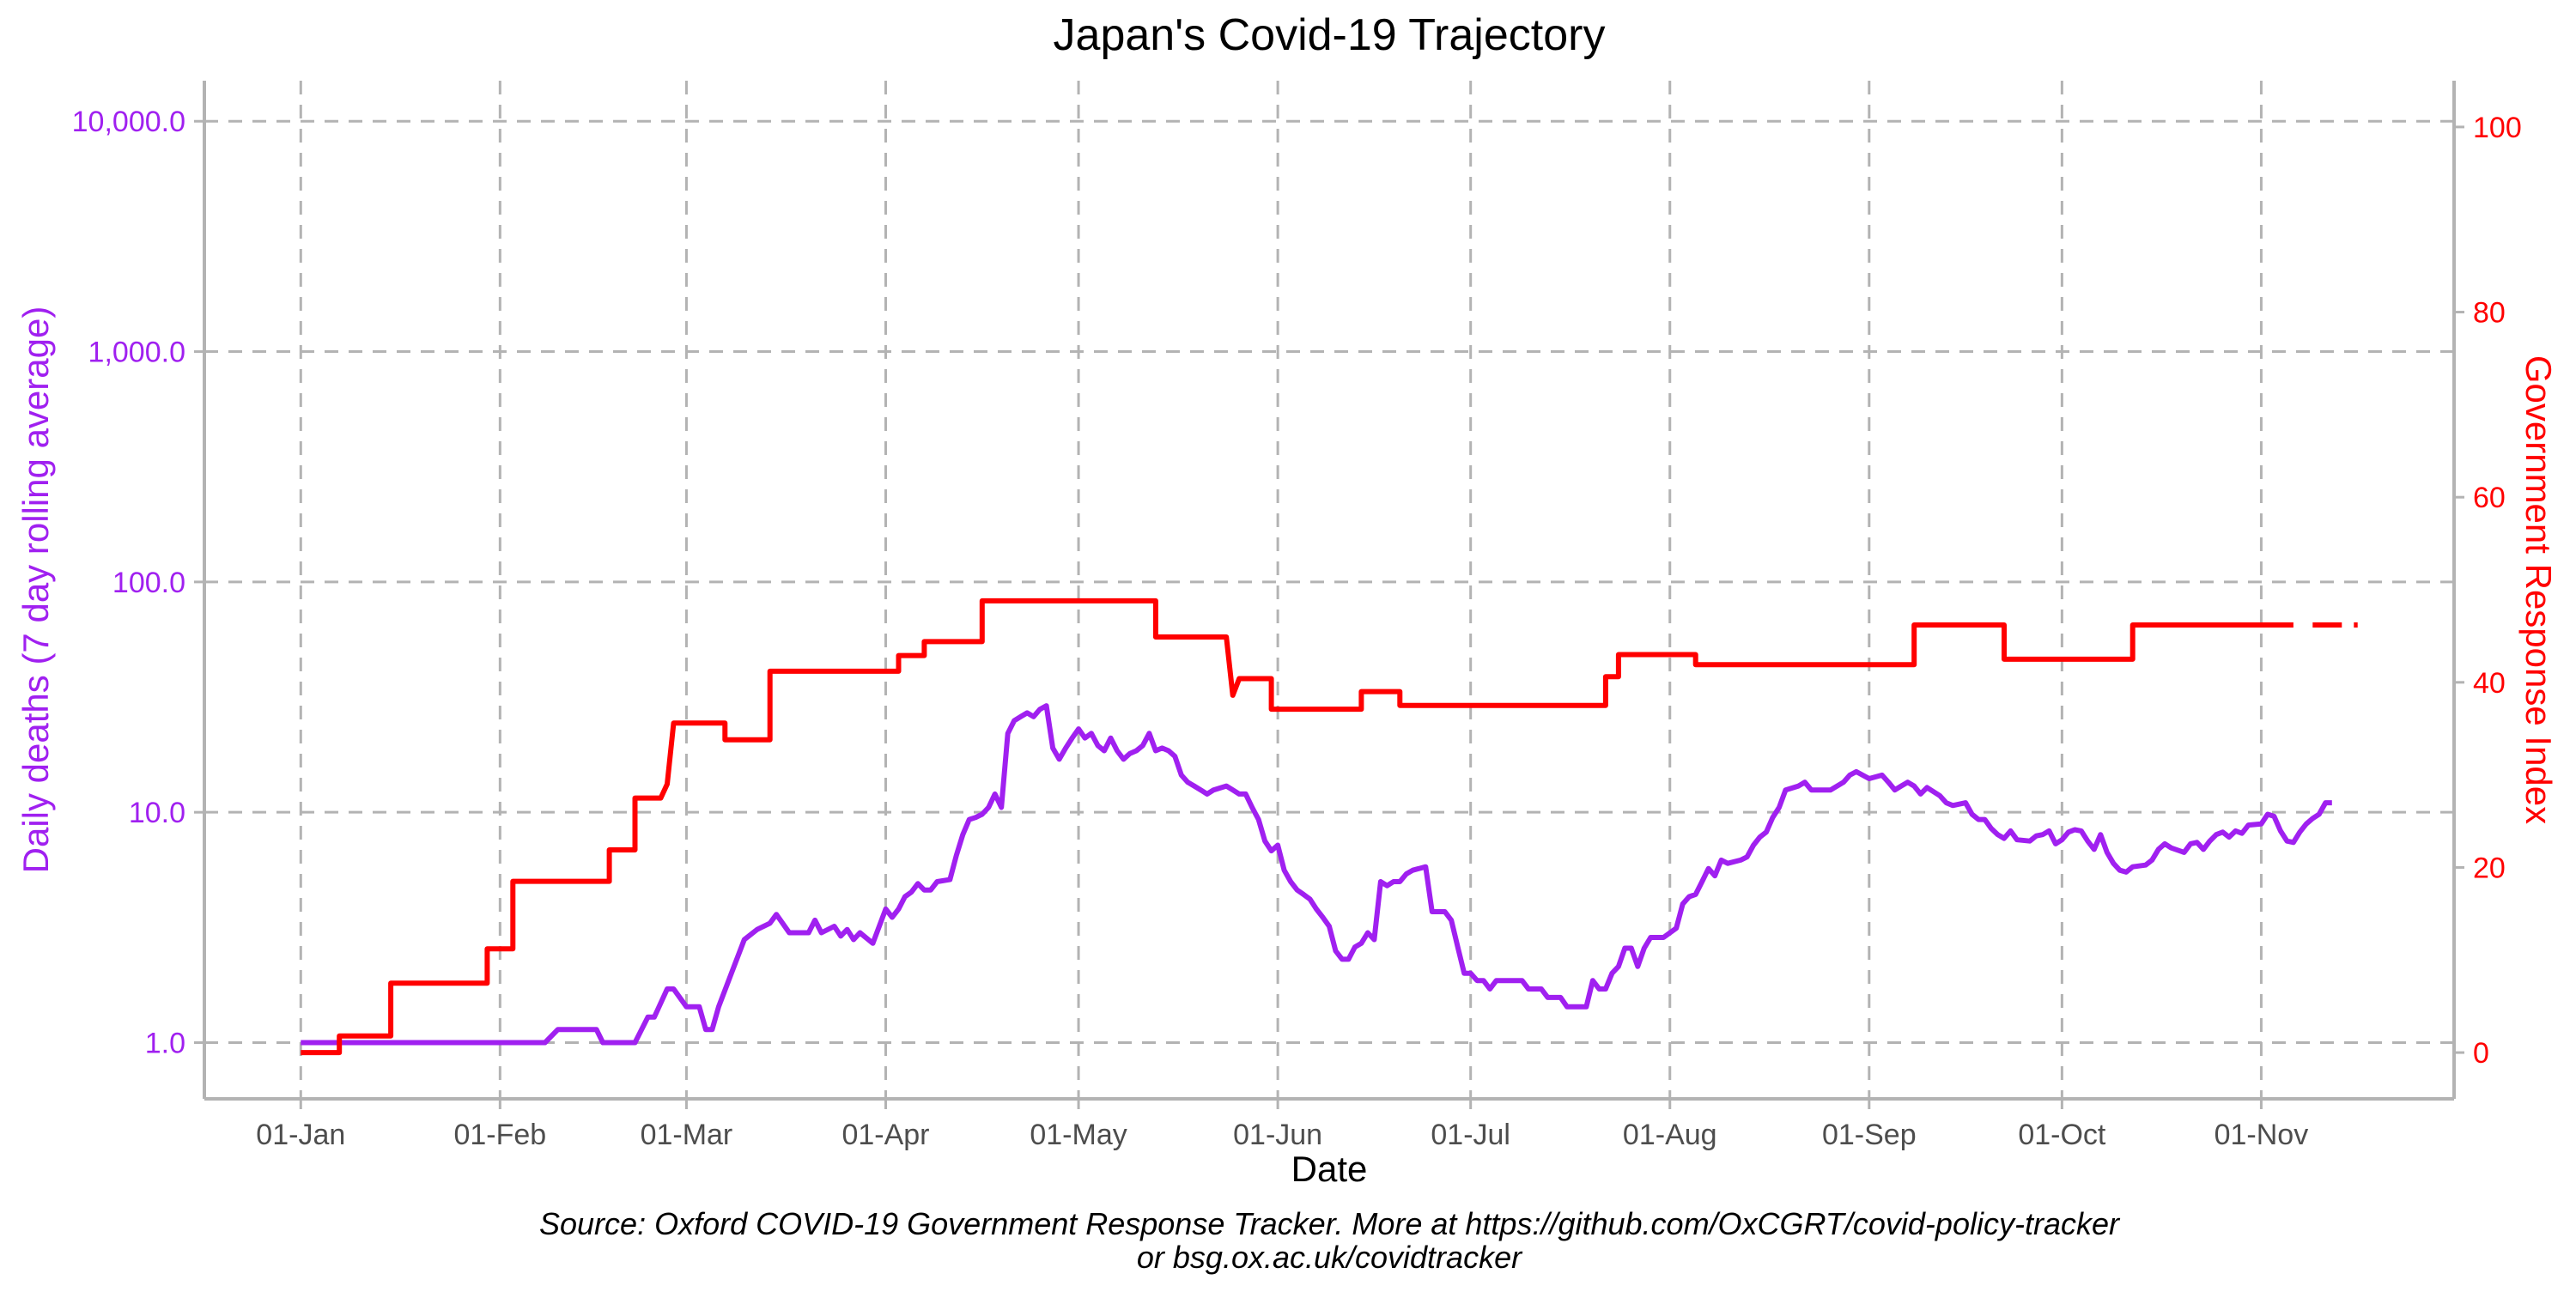  What do you see at coordinates (137, 353) in the screenshot?
I see `y-left-tick-label: 1,000.0` at bounding box center [137, 353].